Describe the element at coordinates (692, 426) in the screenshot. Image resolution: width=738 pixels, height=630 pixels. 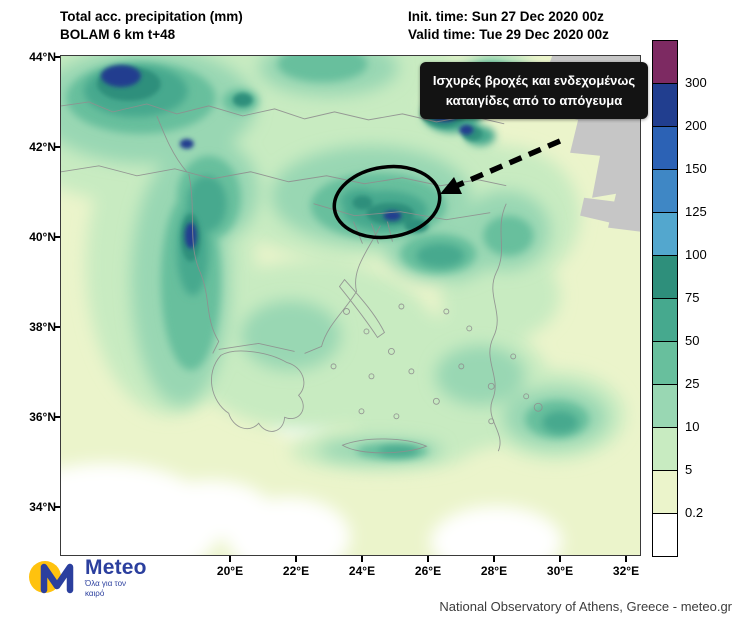
I see `colorbar-tick-label: 10` at that location.